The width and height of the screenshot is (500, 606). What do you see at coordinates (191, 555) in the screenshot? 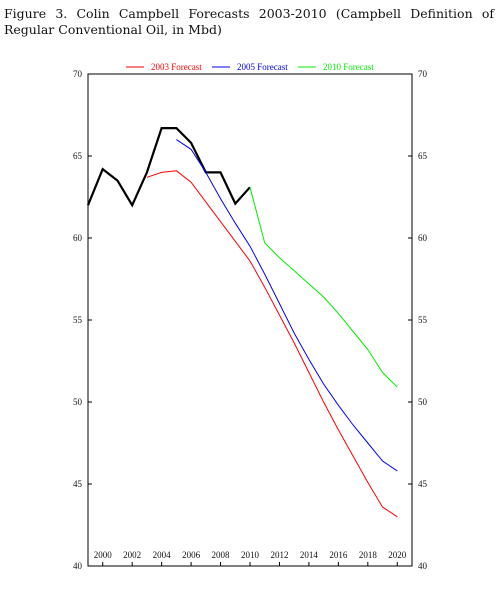
I see `x-tick-label: 2006` at bounding box center [191, 555].